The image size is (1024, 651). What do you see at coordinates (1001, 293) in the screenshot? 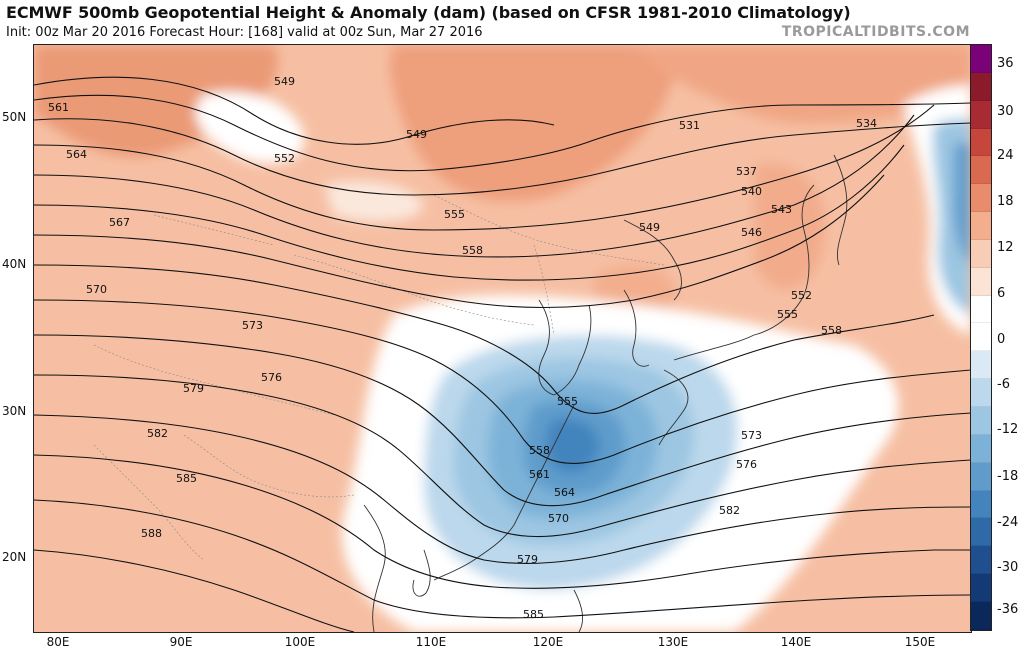
I see `colorbar-tick: 6` at bounding box center [1001, 293].